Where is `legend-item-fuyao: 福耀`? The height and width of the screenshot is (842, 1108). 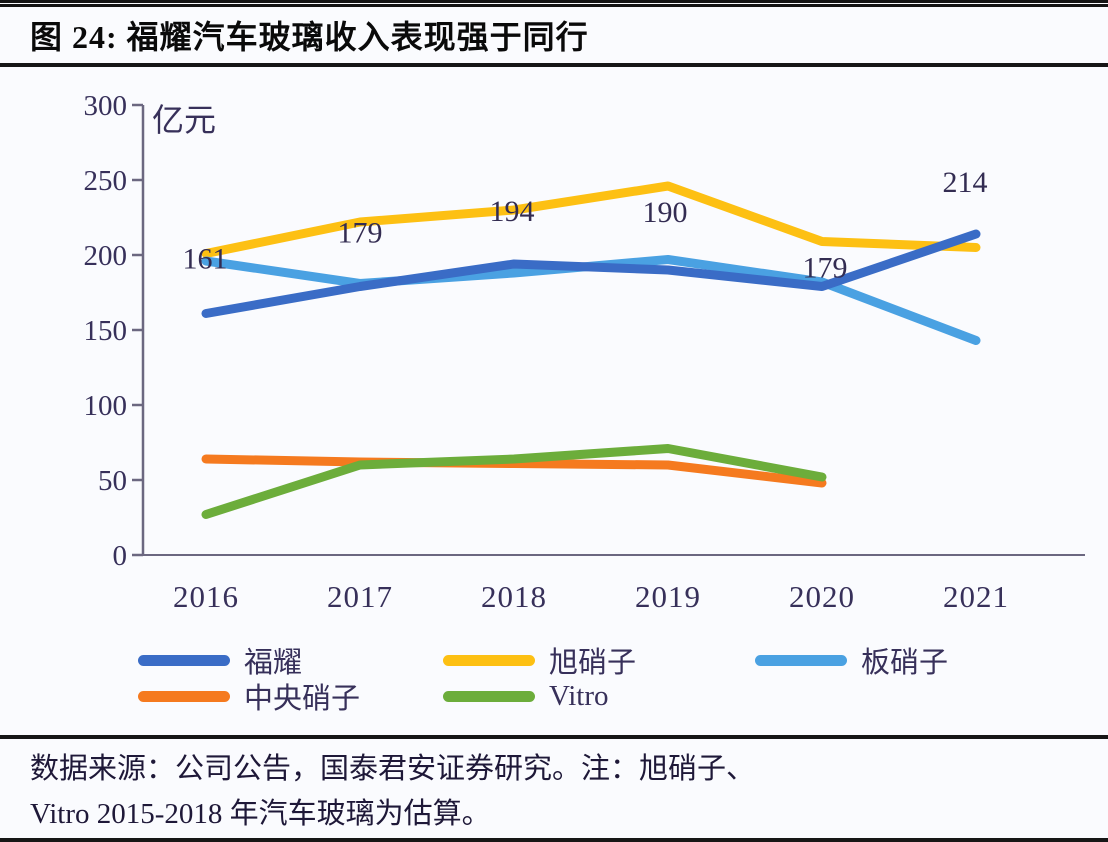
legend-item-fuyao: 福耀 is located at coordinates (220, 661).